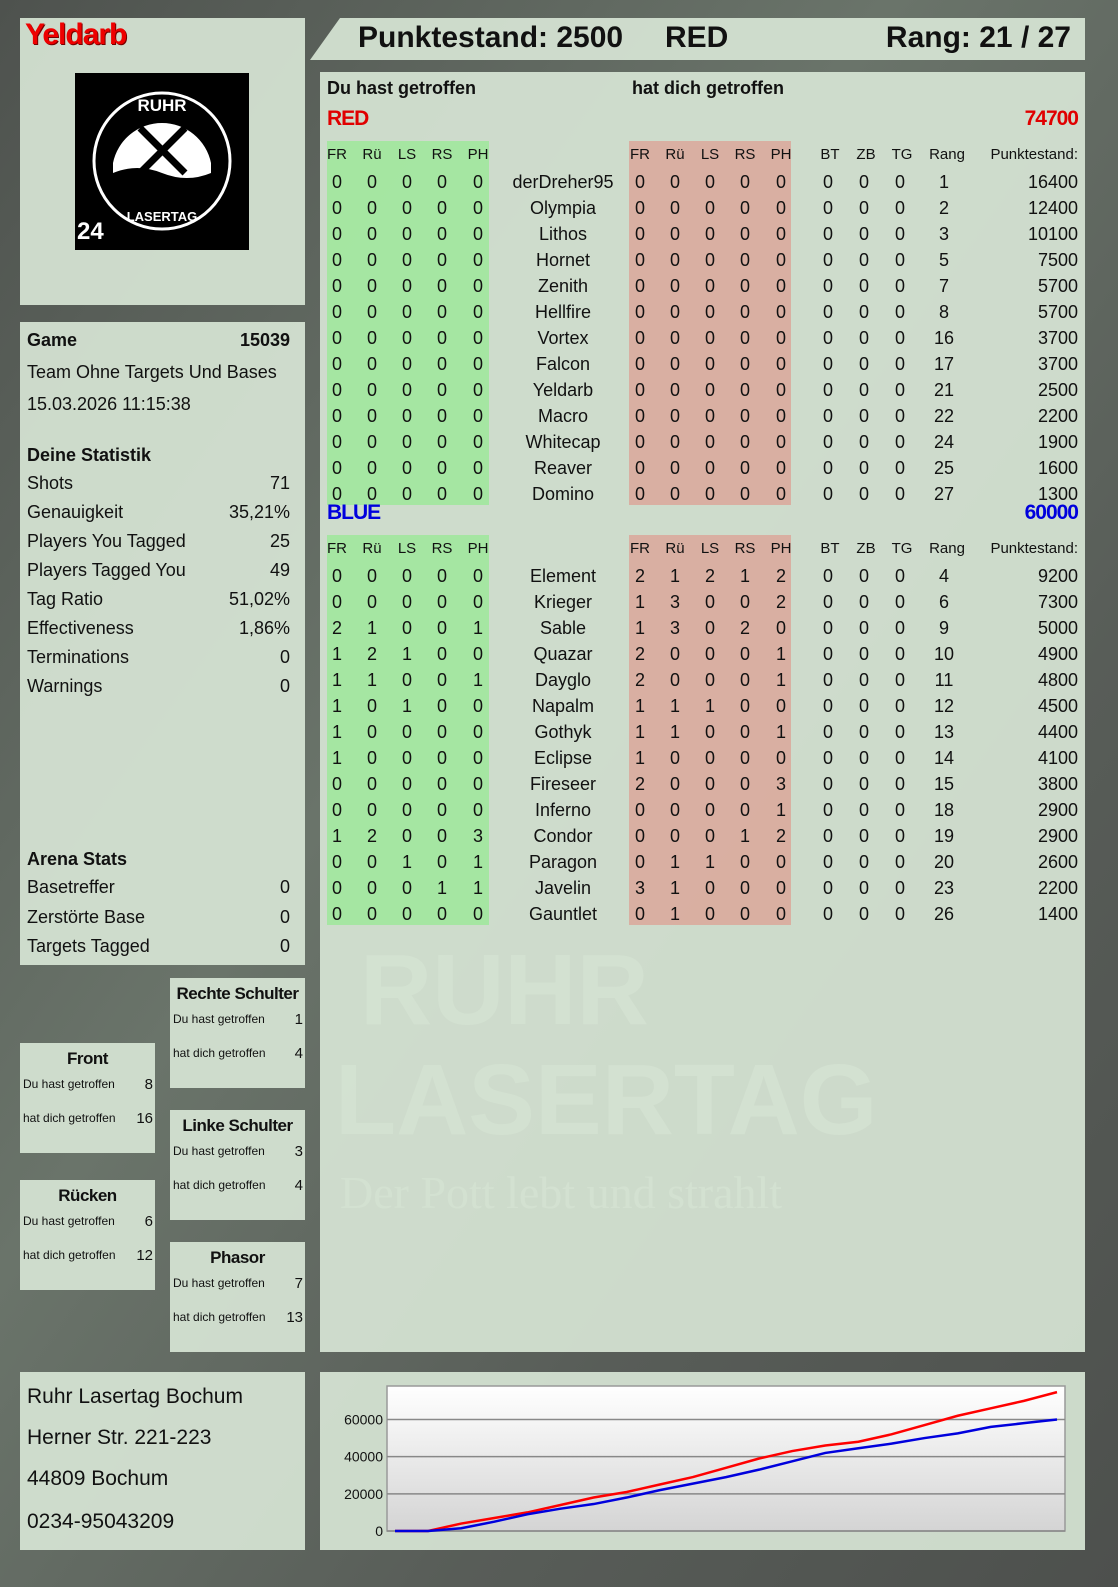  What do you see at coordinates (87, 1058) in the screenshot?
I see `hit-zone-title: Front` at bounding box center [87, 1058].